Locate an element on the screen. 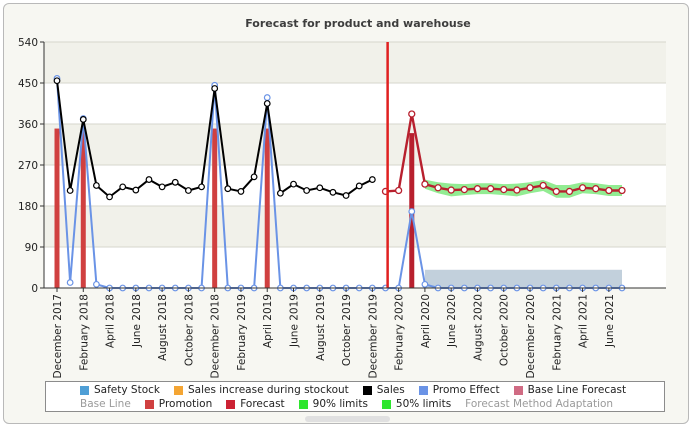 Image resolution: width=694 pixels, height=429 pixels. x-tick-label: December 2019 is located at coordinates (373, 336).